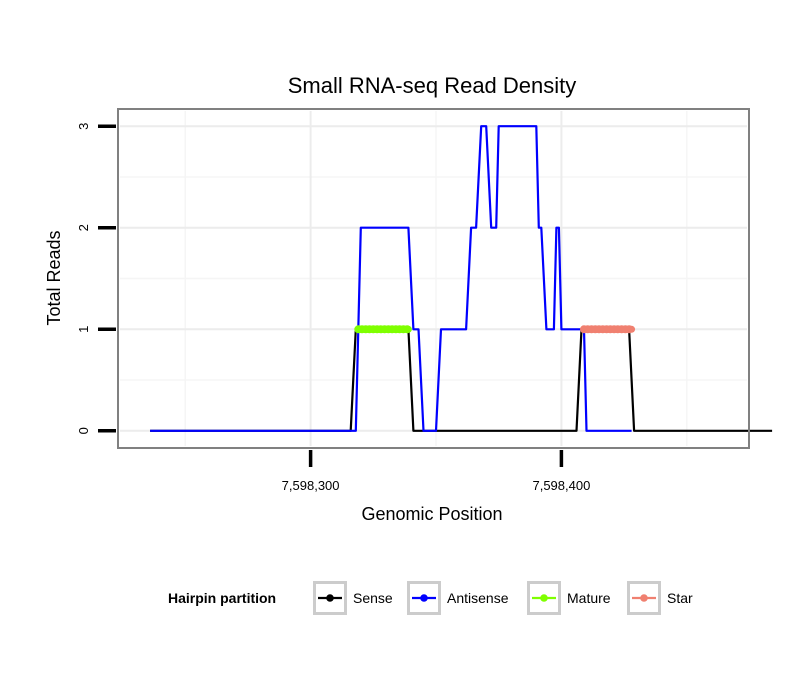 The height and width of the screenshot is (690, 810). What do you see at coordinates (629, 329) in the screenshot?
I see `series-star-point` at bounding box center [629, 329].